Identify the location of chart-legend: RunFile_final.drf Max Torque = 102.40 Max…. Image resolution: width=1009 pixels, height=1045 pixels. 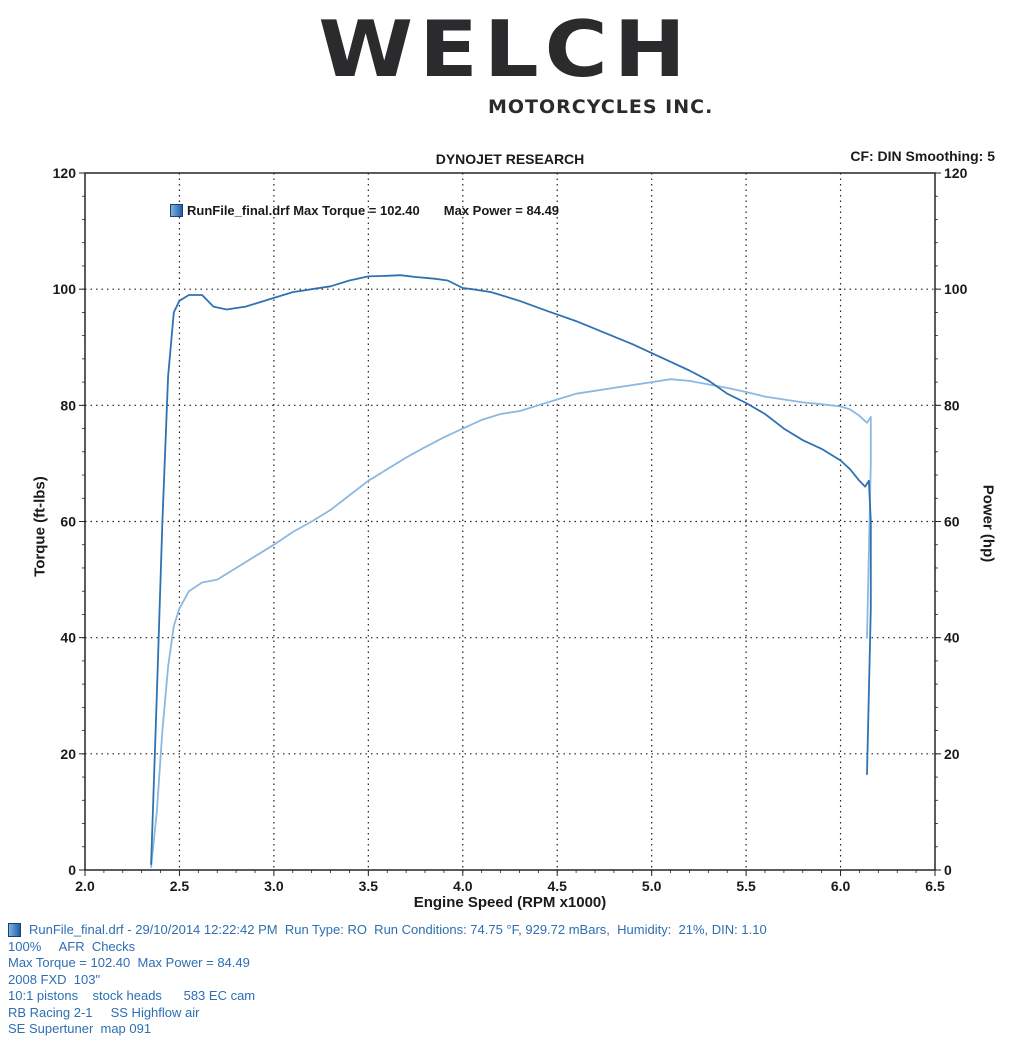
(364, 210).